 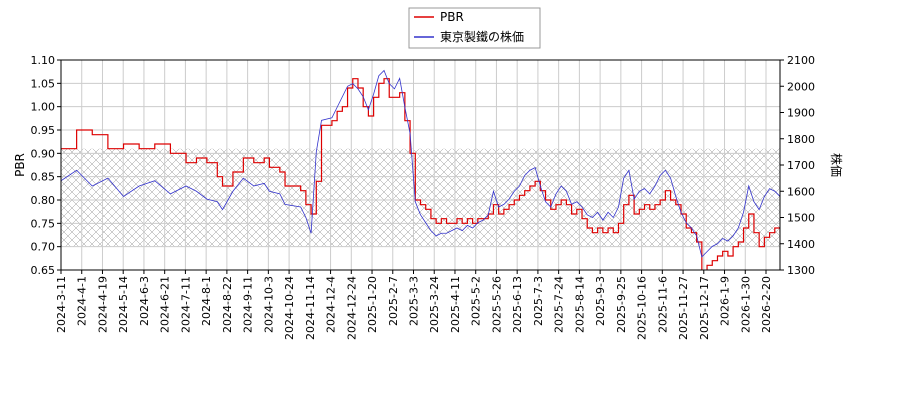 I want to click on x-tick-label: 2024-4-19, so click(x=102, y=304).